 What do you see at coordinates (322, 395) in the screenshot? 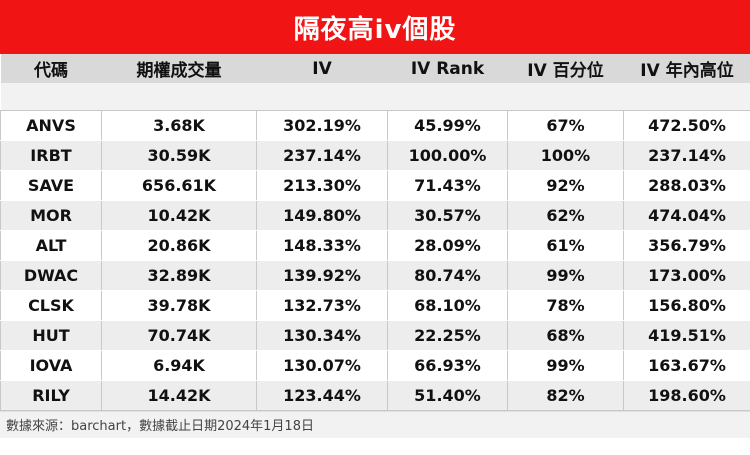
I see `iv-cell: 123.44%` at bounding box center [322, 395].